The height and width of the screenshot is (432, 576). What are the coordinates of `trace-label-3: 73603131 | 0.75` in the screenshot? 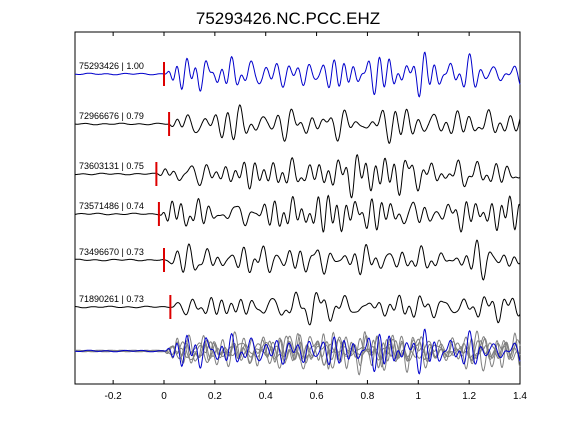 It's located at (111, 166).